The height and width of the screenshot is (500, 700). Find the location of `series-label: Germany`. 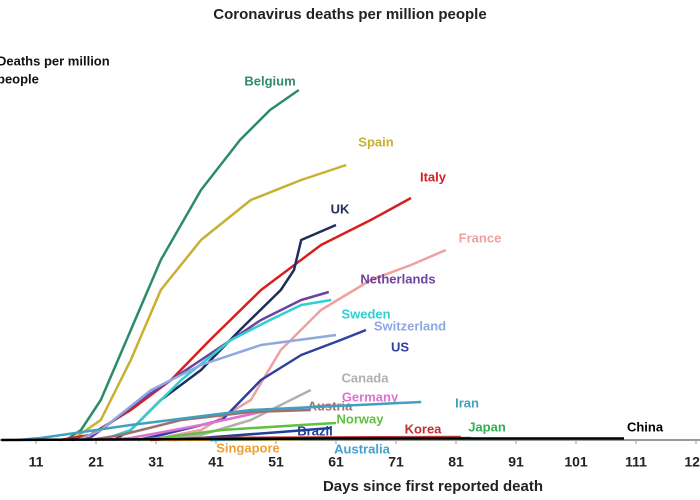

series-label: Germany is located at coordinates (370, 396).